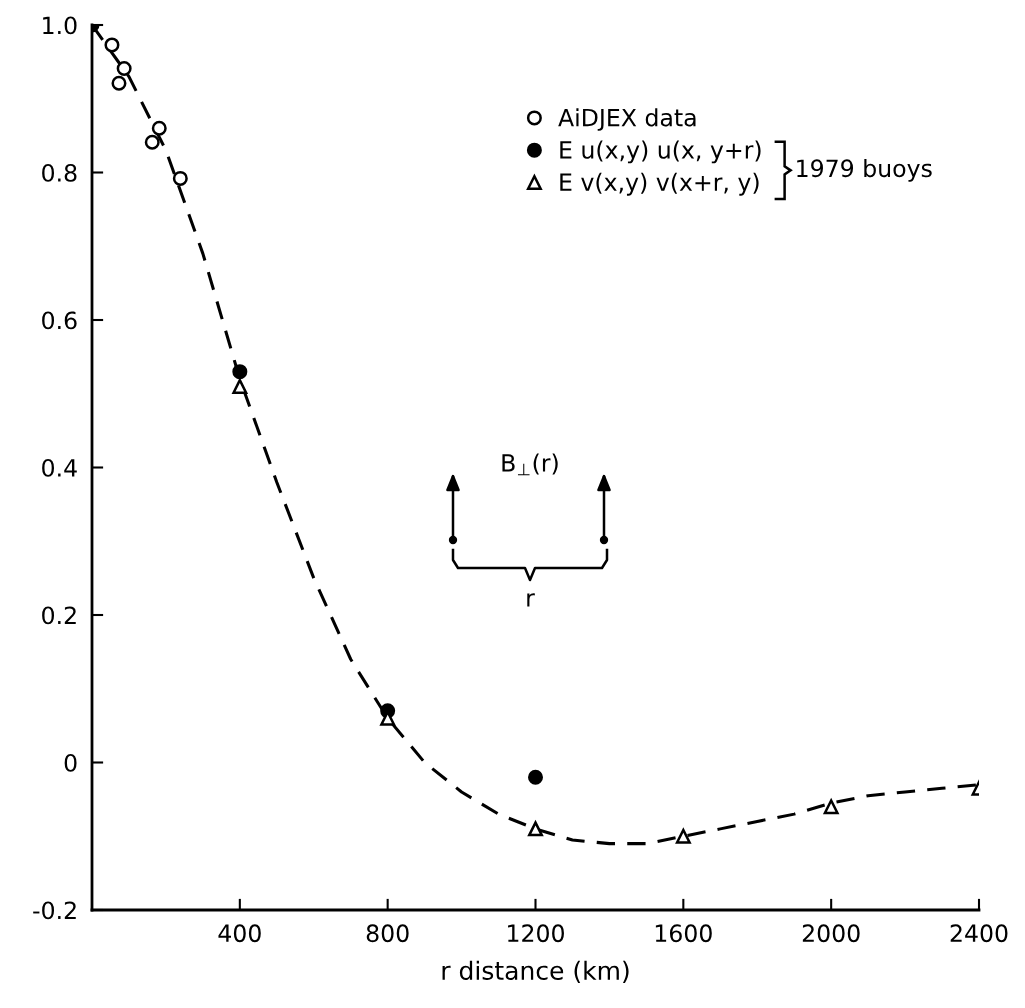  I want to click on x-axis-title: r distance (km), so click(535, 971).